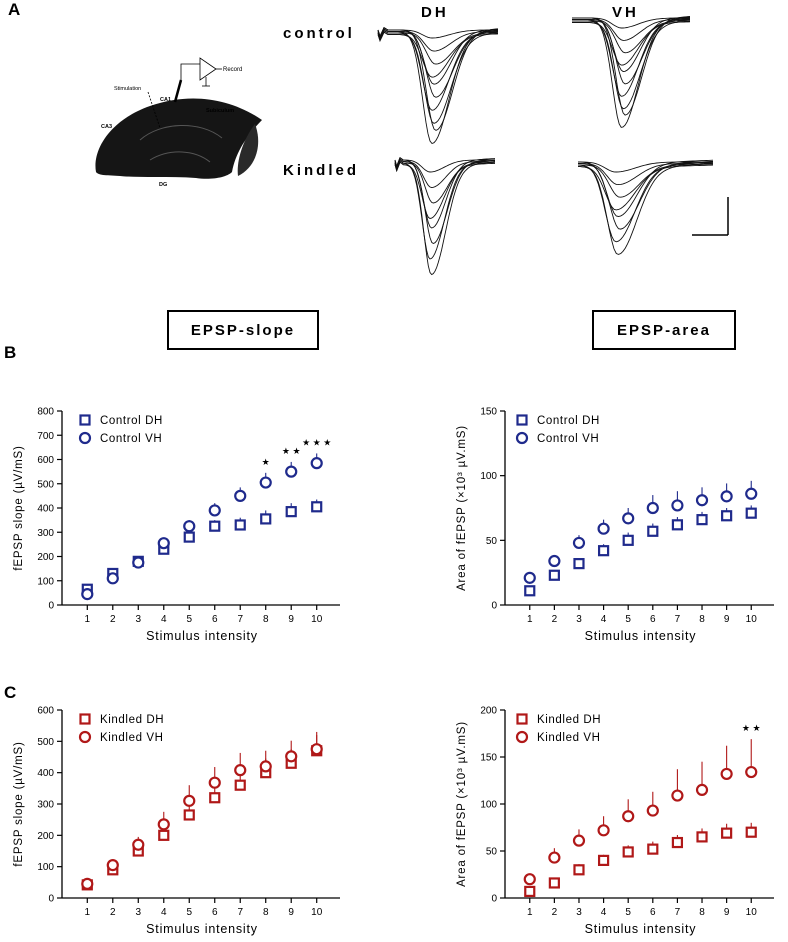 This screenshot has width=788, height=942. Describe the element at coordinates (243, 330) in the screenshot. I see `epsp-slope-box: EPSP-slope` at that location.